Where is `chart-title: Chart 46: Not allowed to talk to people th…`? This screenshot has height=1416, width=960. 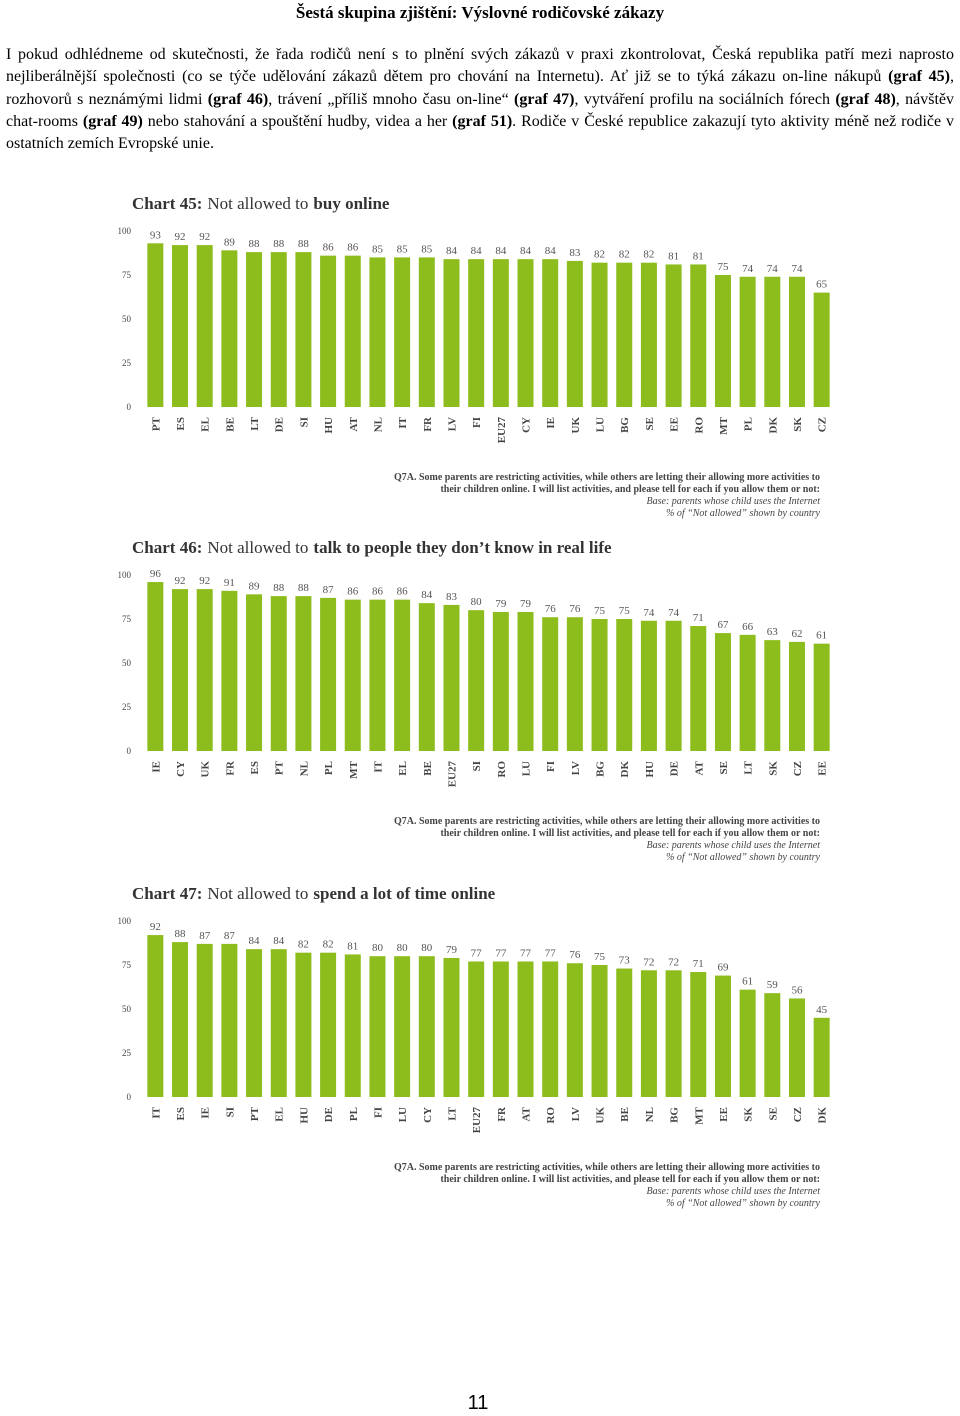 chart-title: Chart 46: Not allowed to talk to people th… is located at coordinates (372, 547).